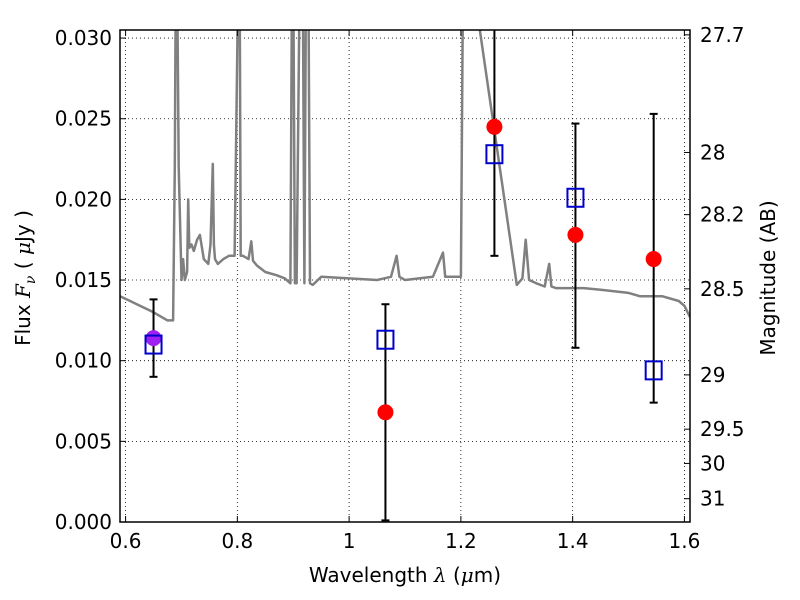 This screenshot has height=600, width=800. I want to click on mag-tick-label: 28, so click(712, 152).